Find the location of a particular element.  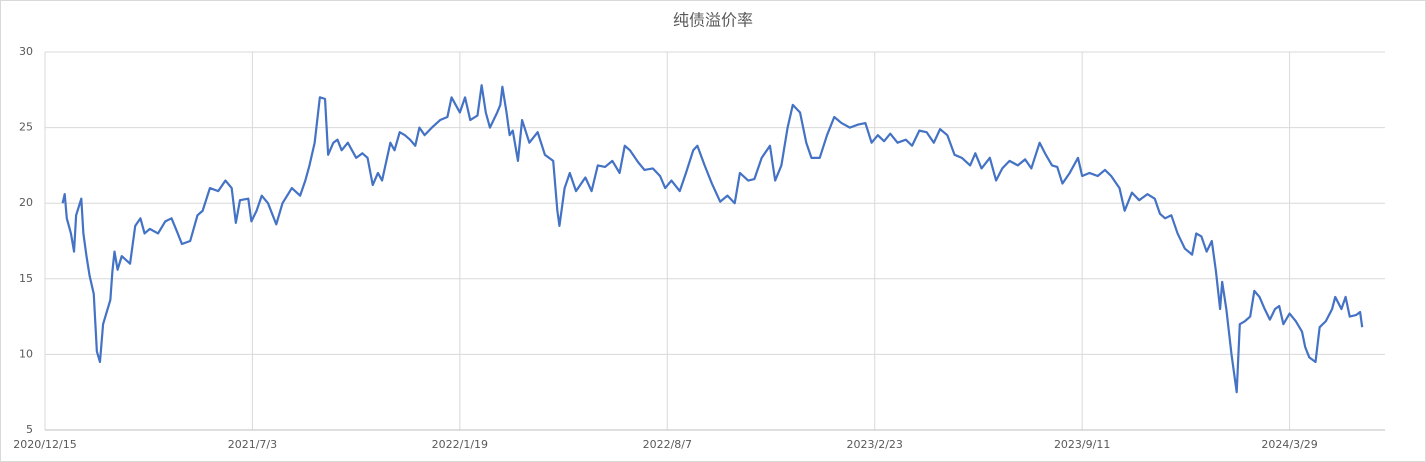

y-tick-label: 5 is located at coordinates (29, 429).